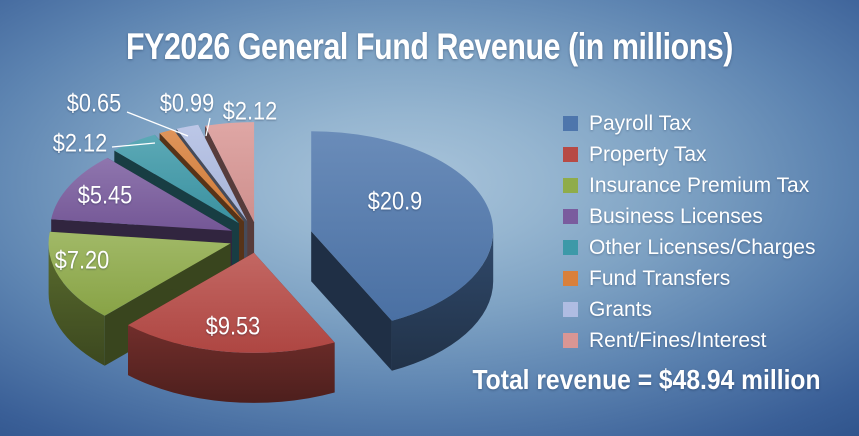 Image resolution: width=859 pixels, height=436 pixels. Describe the element at coordinates (105, 195) in the screenshot. I see `slice-label-business-licenses: $5.45` at that location.